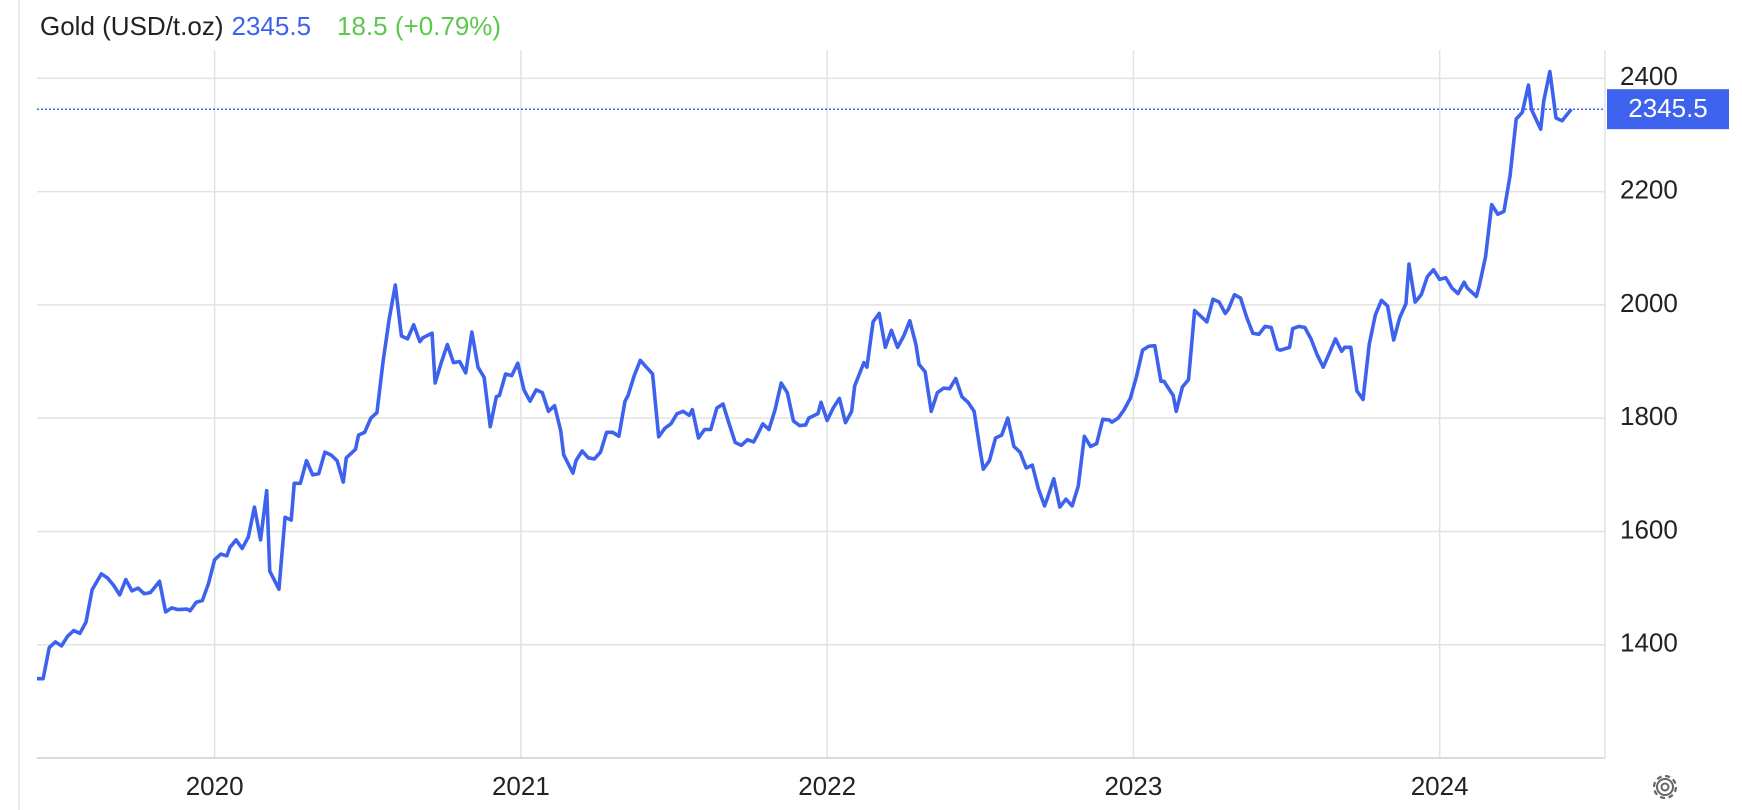  I want to click on last-price-label: 2345.5, so click(1668, 108).